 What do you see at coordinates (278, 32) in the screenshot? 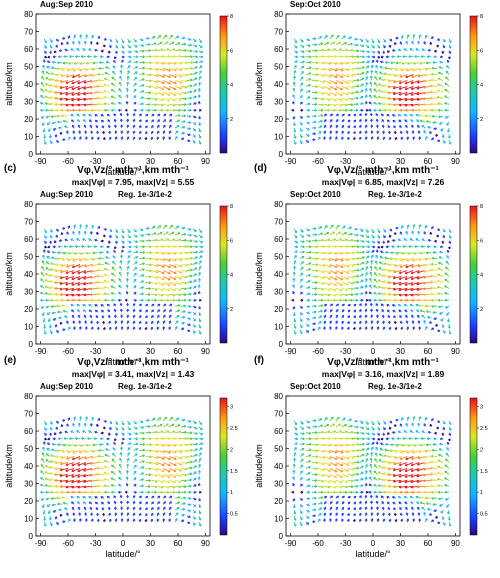
I see `y-tick-label: 70` at bounding box center [278, 32].